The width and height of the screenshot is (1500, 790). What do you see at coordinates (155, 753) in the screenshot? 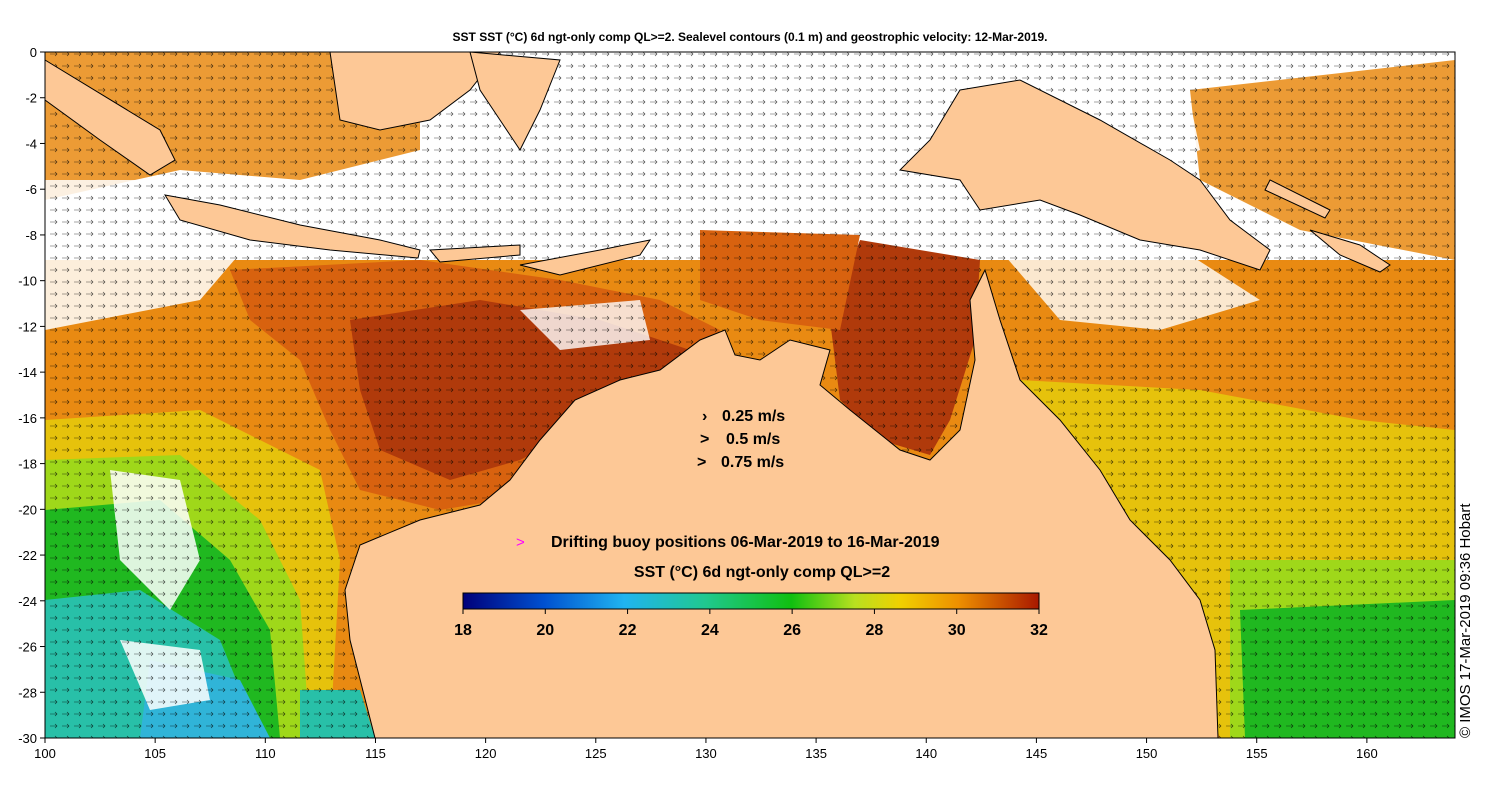
I see `lon-tick-label: 105` at bounding box center [155, 753].